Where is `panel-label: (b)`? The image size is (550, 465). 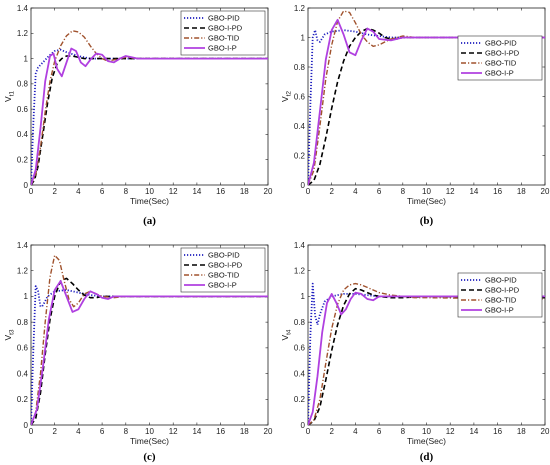 panel-label: (b) is located at coordinates (427, 221).